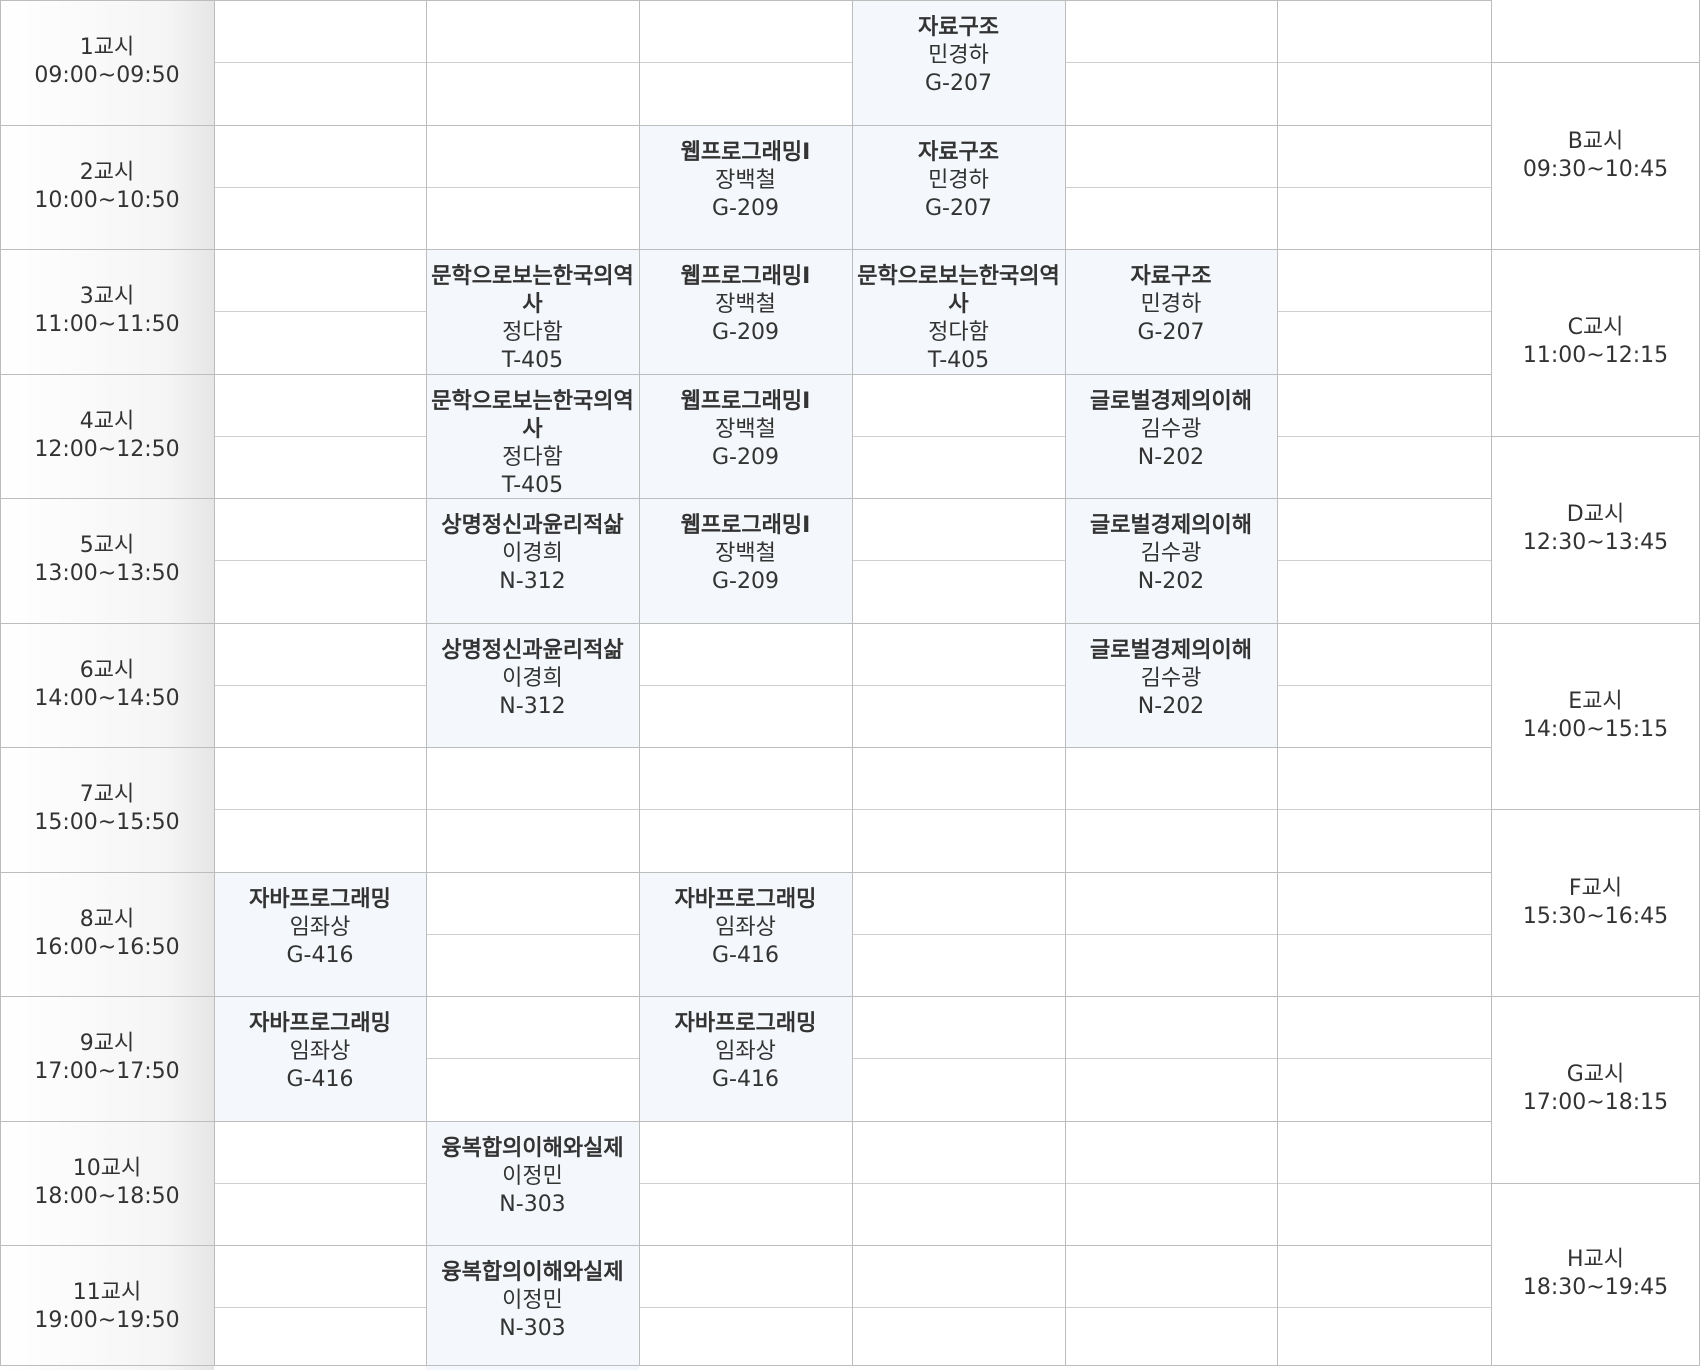 The width and height of the screenshot is (1700, 1370). I want to click on period-time: 09:00~09:50, so click(107, 76).